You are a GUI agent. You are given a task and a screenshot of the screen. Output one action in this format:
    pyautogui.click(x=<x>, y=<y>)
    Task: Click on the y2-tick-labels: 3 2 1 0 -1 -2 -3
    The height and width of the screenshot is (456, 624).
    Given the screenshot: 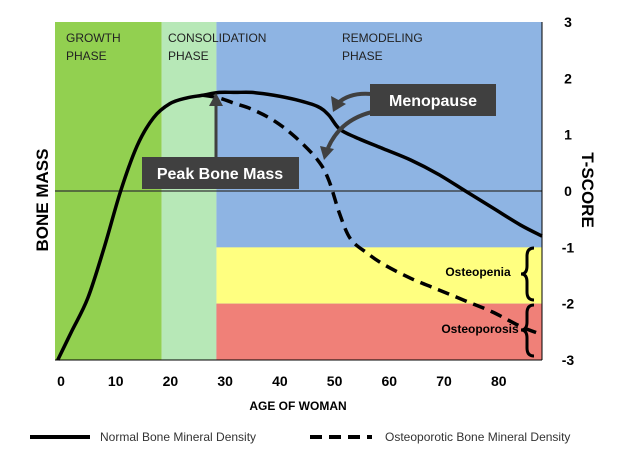 What is the action you would take?
    pyautogui.click(x=568, y=191)
    